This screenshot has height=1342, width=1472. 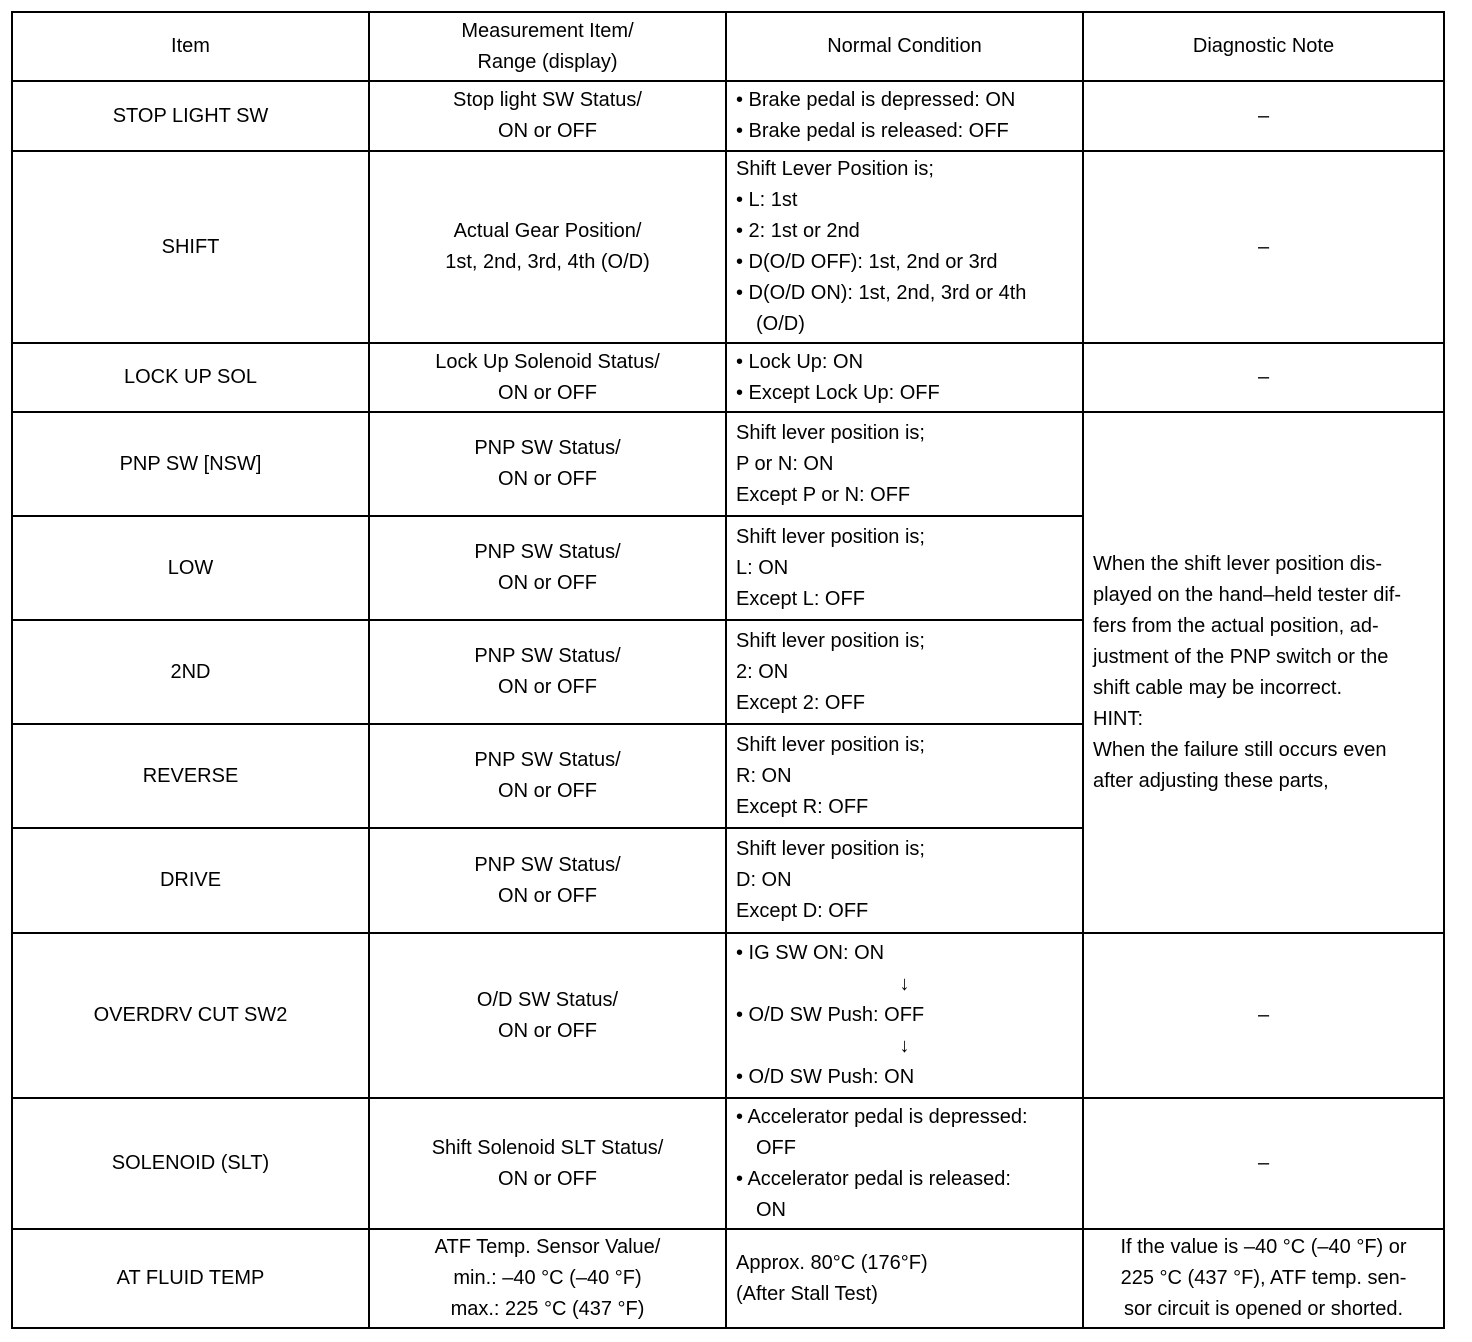 I want to click on condition-line: • Accelerator pedal is released:, so click(x=873, y=1178).